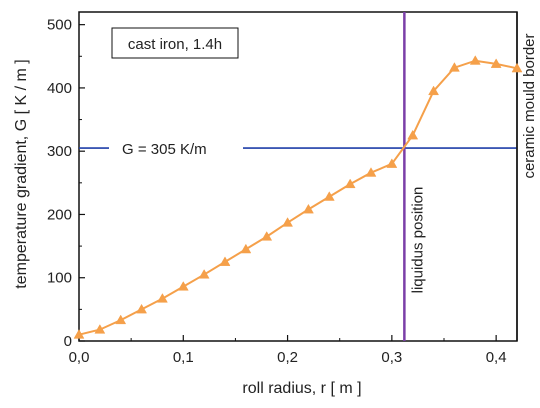 The width and height of the screenshot is (540, 408). I want to click on x-tick-label: 0,1, so click(183, 357).